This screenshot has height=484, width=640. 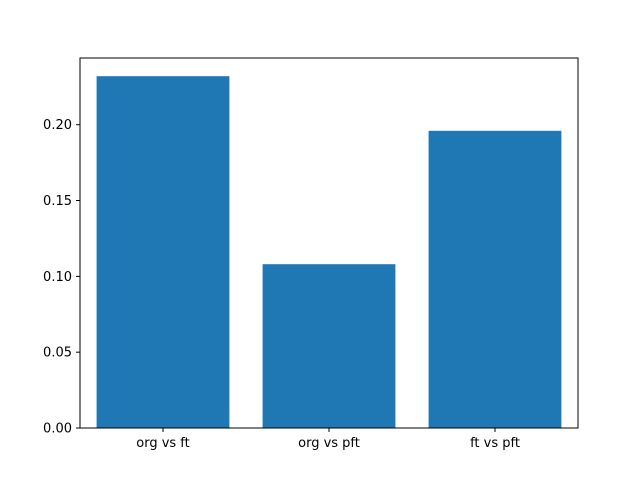 I want to click on y-axis-tick-label: 0.20, so click(x=57, y=125).